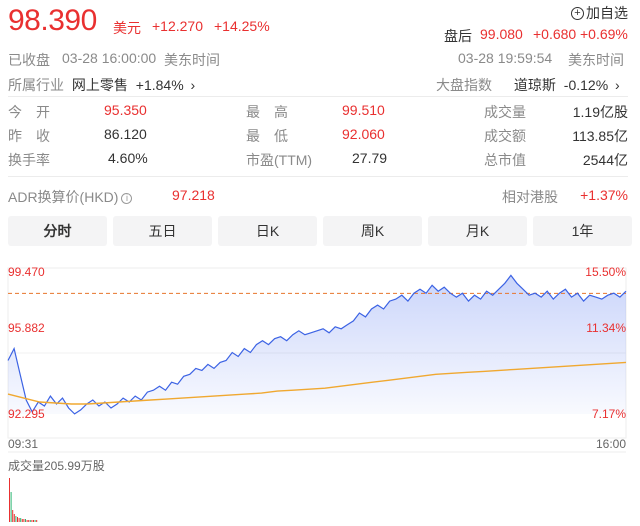 This screenshot has height=526, width=640. I want to click on add-watchlist-button: + 加自选, so click(599, 13).